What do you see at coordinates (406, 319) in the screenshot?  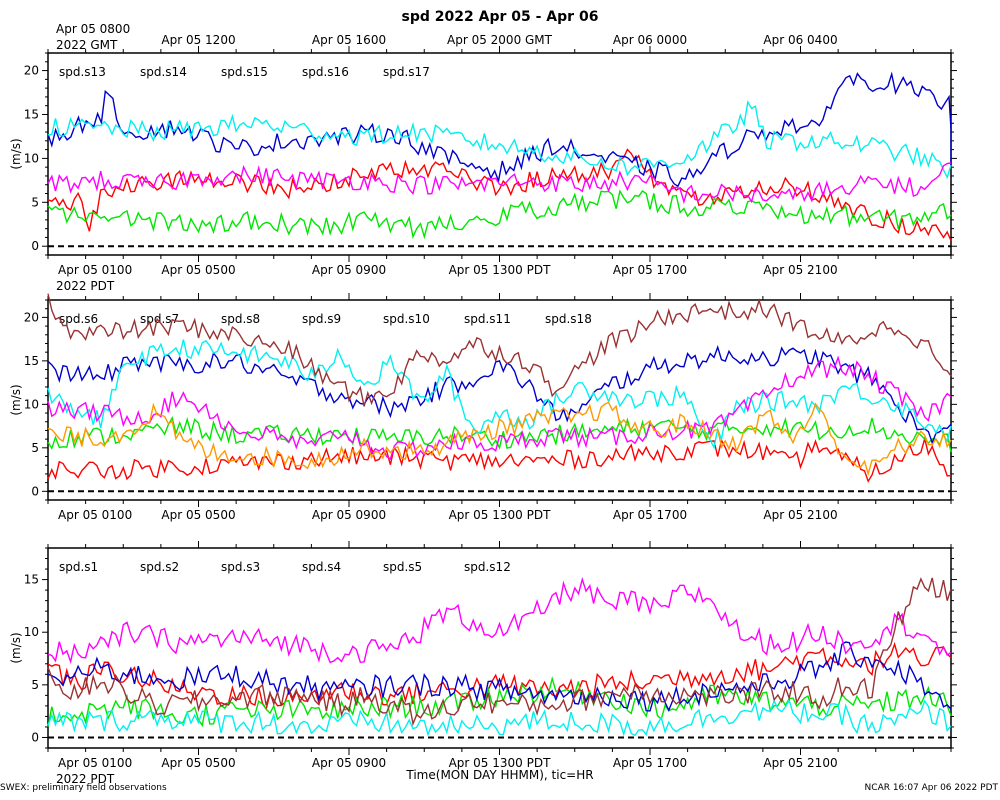 I see `legend-spd-s10: spd.s10` at bounding box center [406, 319].